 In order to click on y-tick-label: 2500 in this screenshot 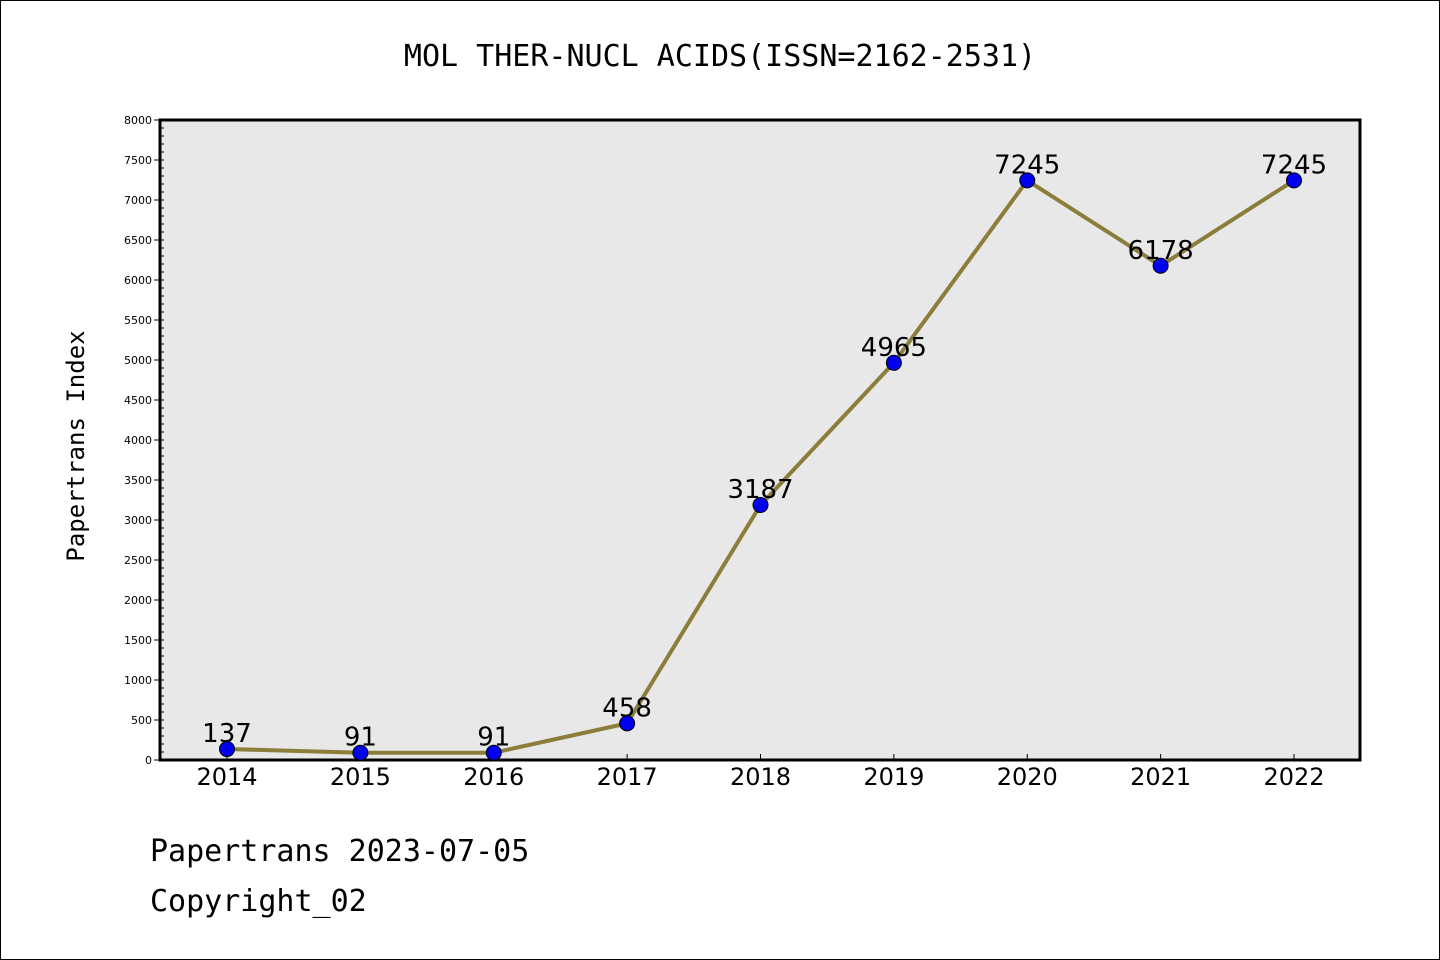, I will do `click(138, 560)`.